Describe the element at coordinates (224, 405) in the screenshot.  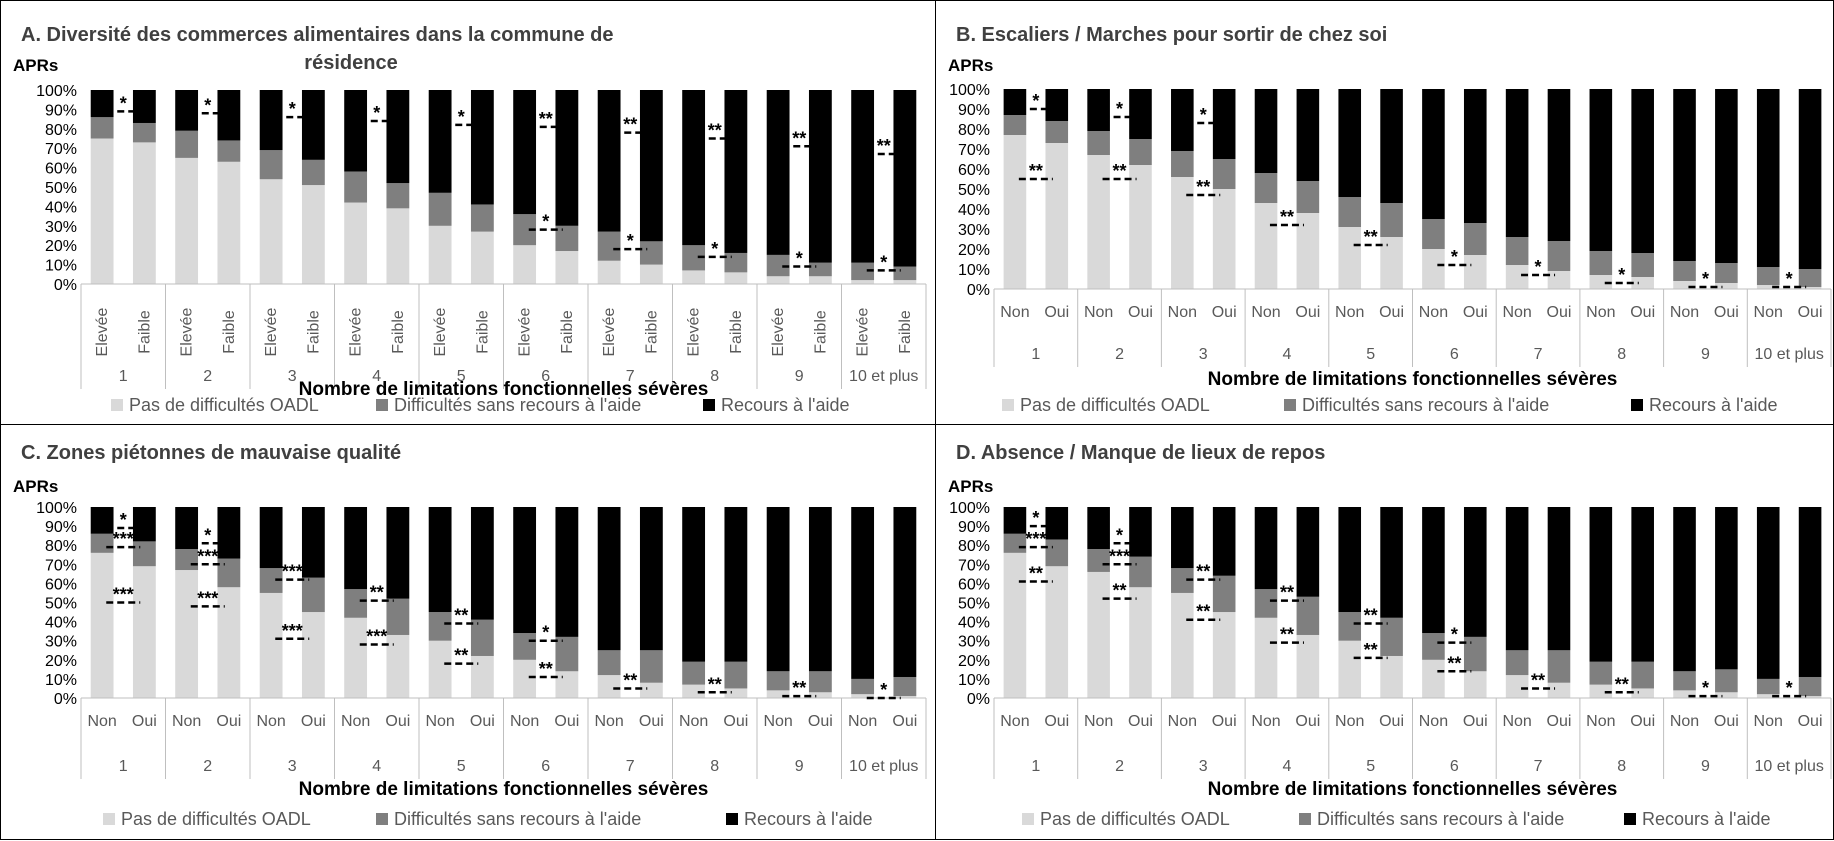
I see `legend-entry: Pas de difficultés OADL` at that location.